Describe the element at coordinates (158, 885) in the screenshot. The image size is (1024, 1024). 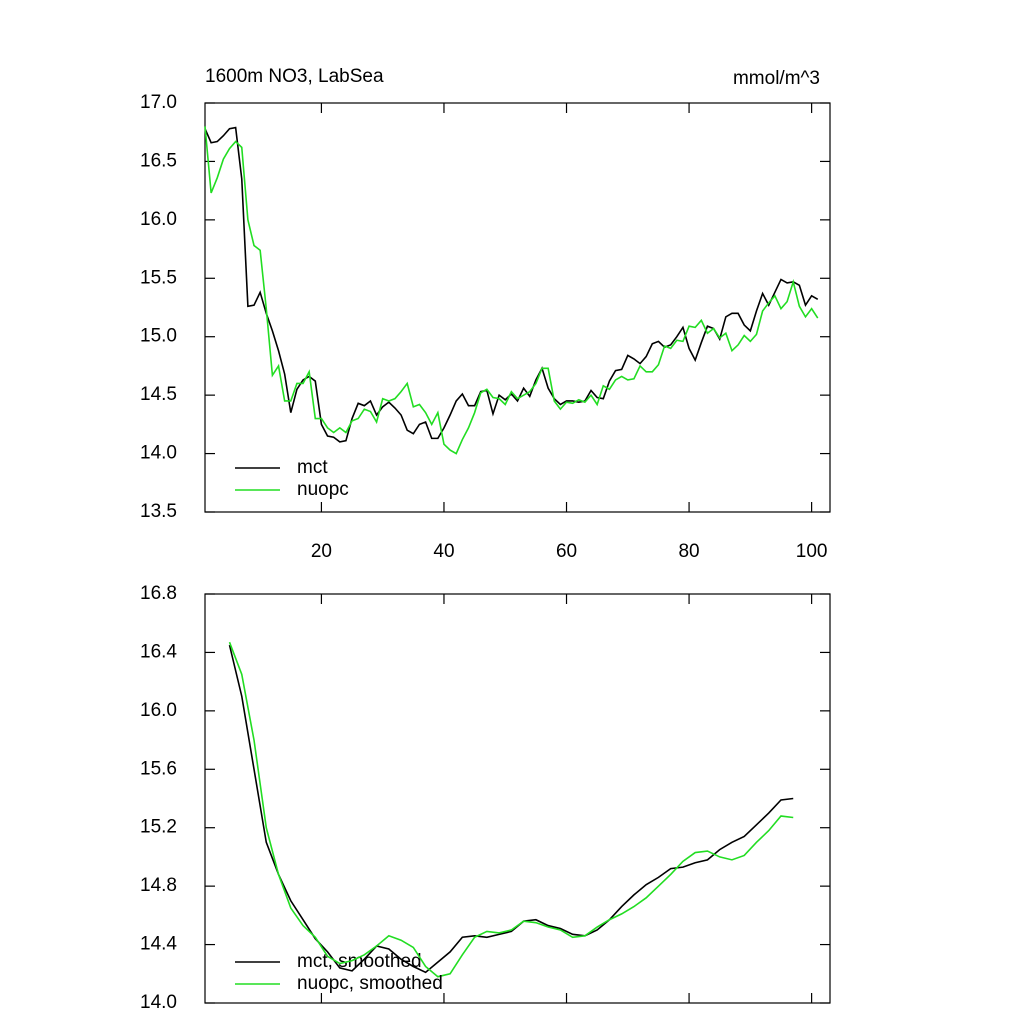
I see `y-tick-label: 14.8` at that location.